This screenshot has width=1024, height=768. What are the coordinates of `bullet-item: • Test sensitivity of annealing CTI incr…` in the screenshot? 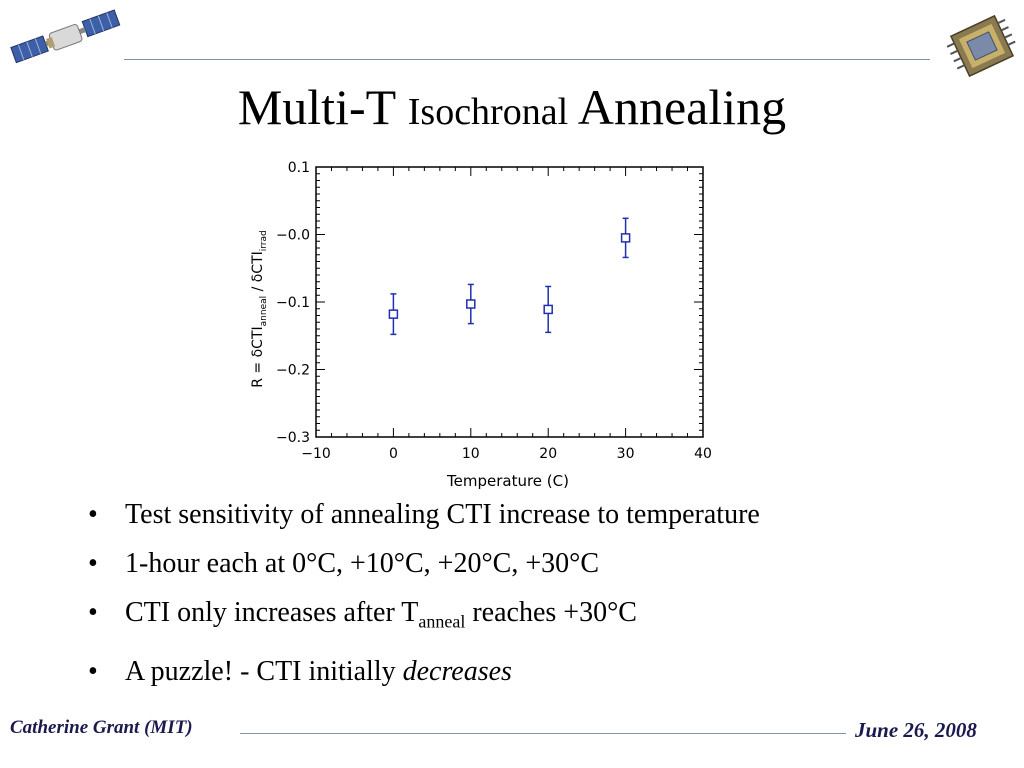 It's located at (424, 514).